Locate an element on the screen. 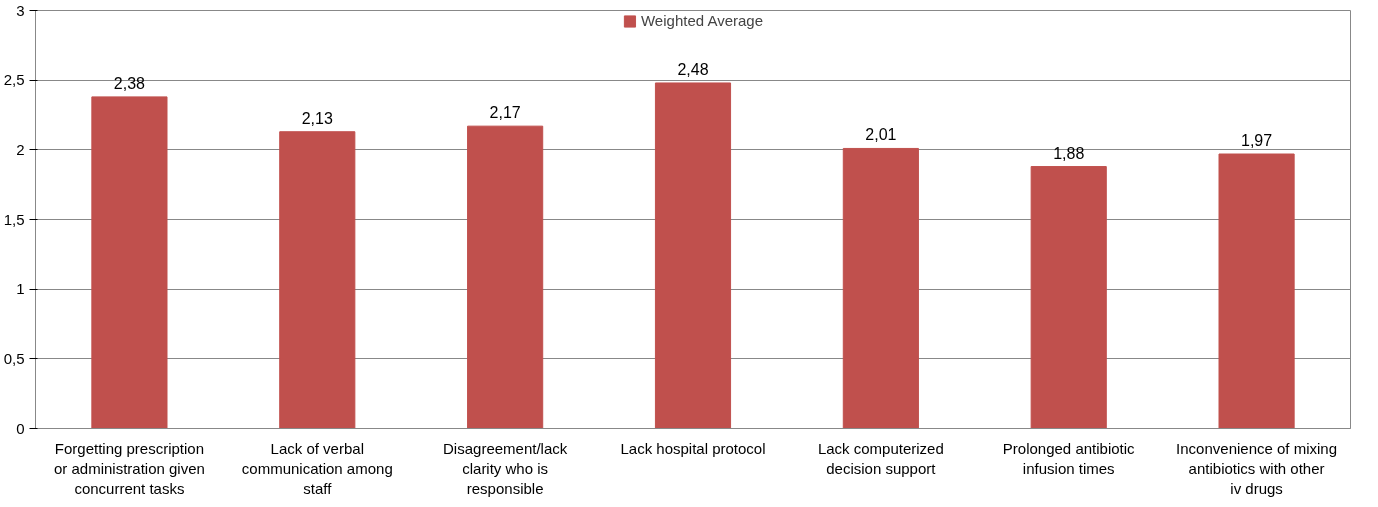 The width and height of the screenshot is (1378, 507). y-tick-label: 0 is located at coordinates (20, 428).